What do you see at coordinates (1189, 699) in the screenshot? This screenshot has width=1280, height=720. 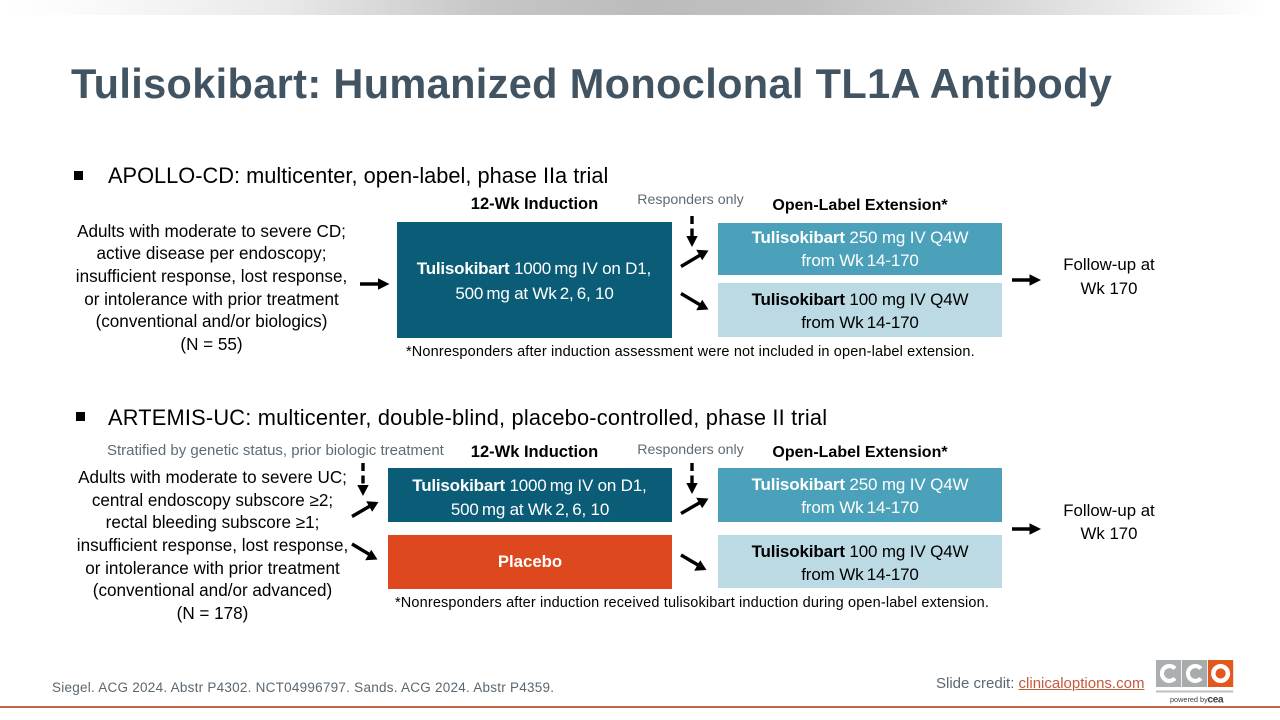 I see `svg-text: powered by` at bounding box center [1189, 699].